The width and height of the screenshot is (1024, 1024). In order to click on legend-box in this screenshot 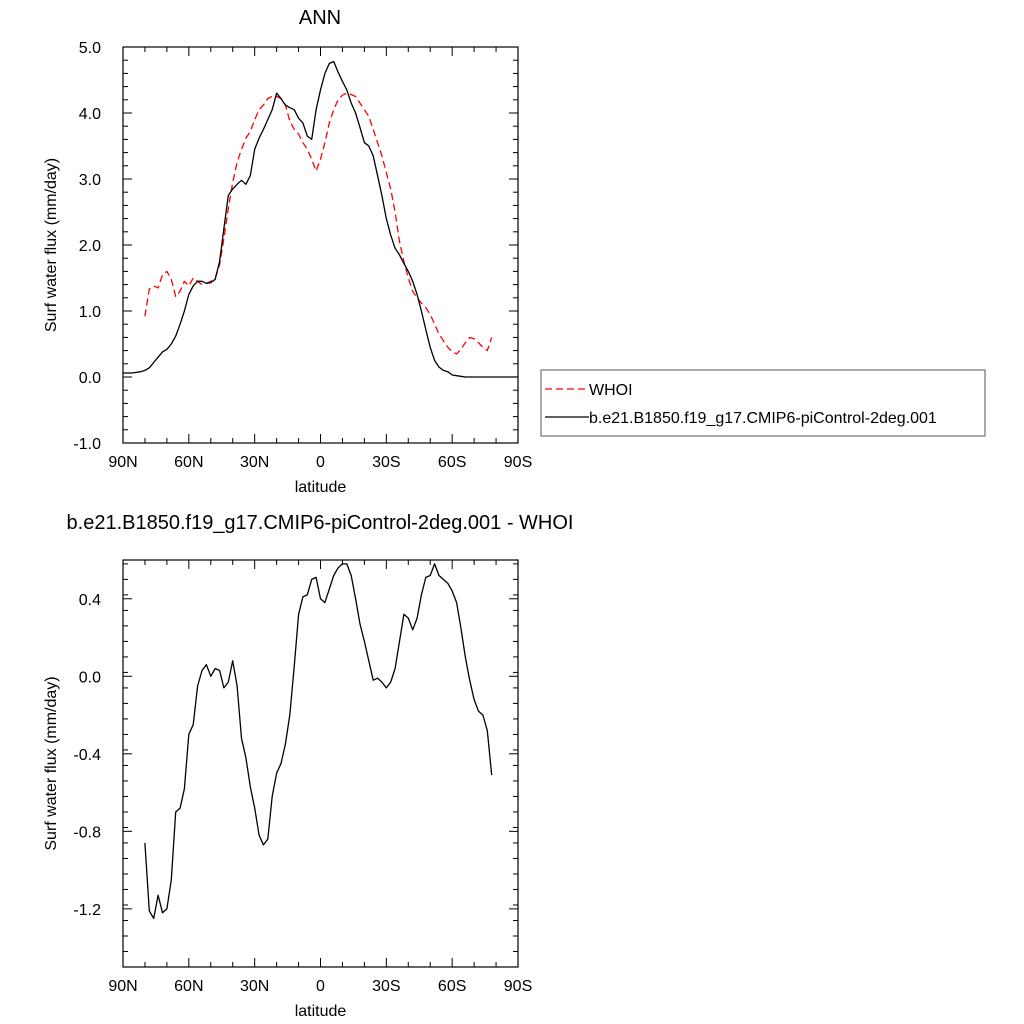, I will do `click(763, 403)`.